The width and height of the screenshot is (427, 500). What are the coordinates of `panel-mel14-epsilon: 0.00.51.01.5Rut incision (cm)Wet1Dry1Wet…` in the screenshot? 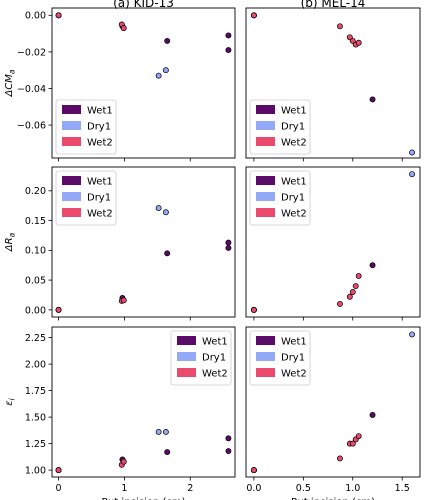 It's located at (333, 413).